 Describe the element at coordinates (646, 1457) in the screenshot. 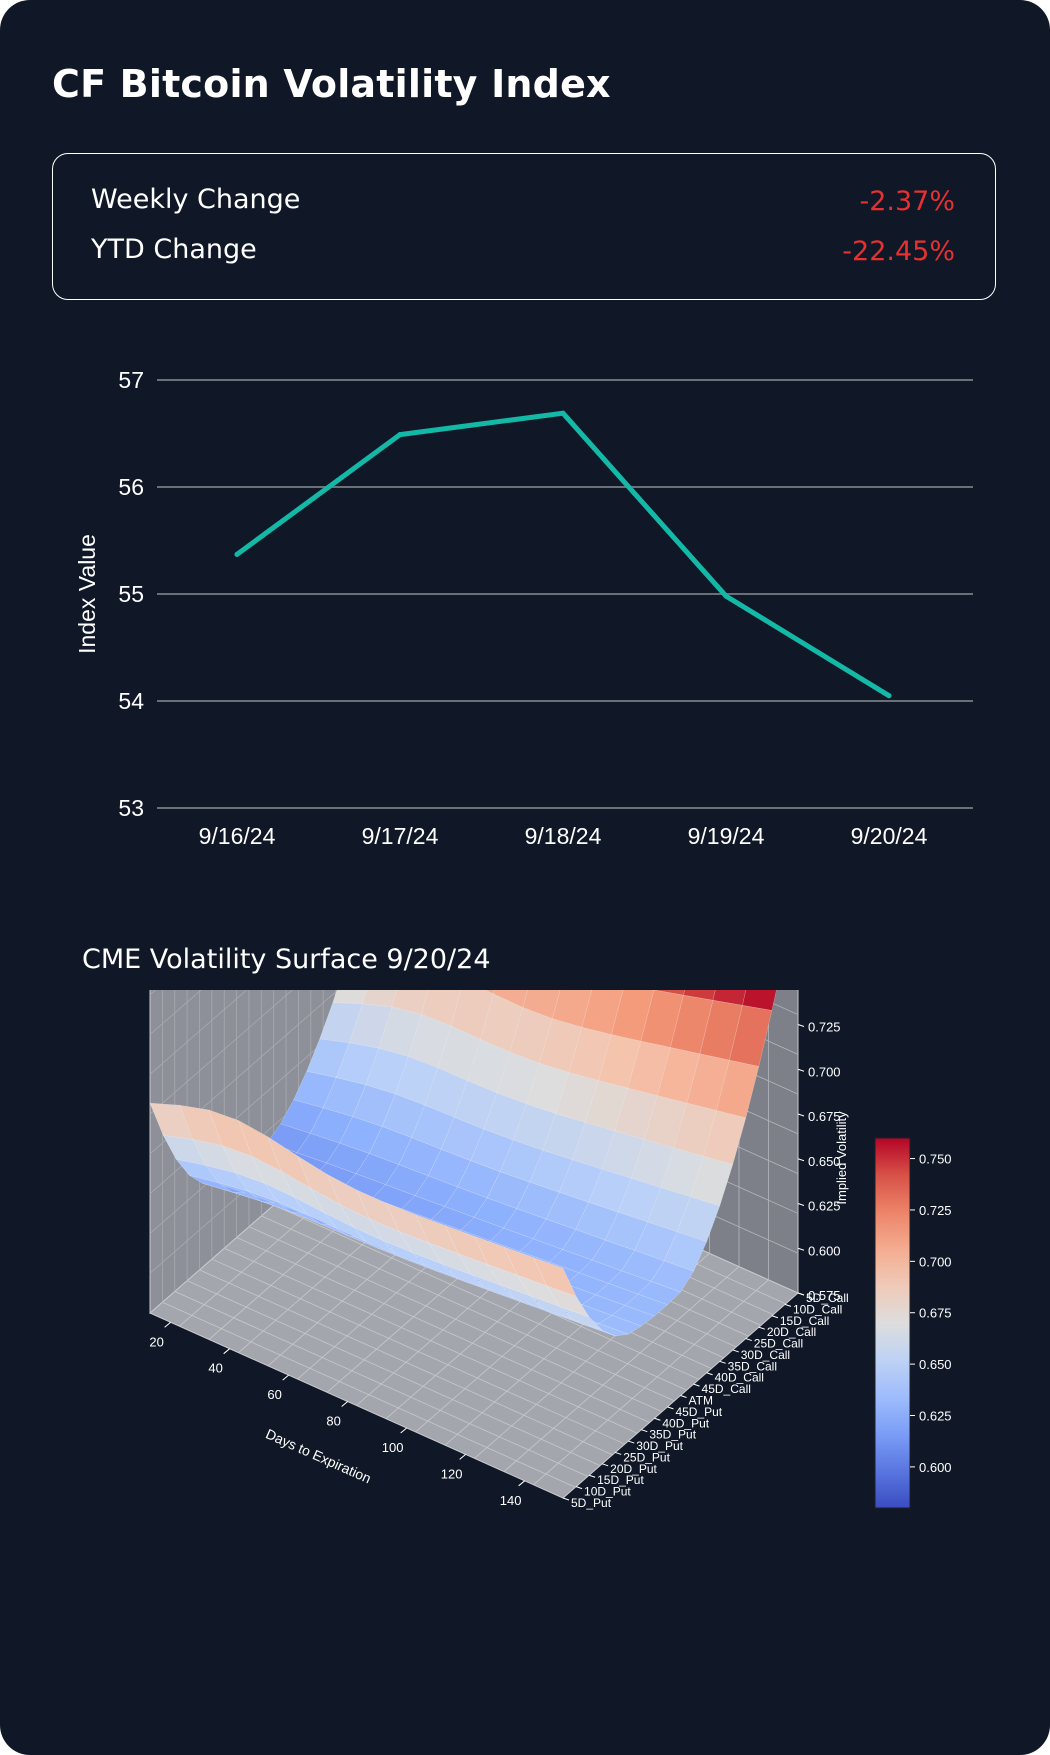

I see `y-tick-label: 25D_Put` at that location.